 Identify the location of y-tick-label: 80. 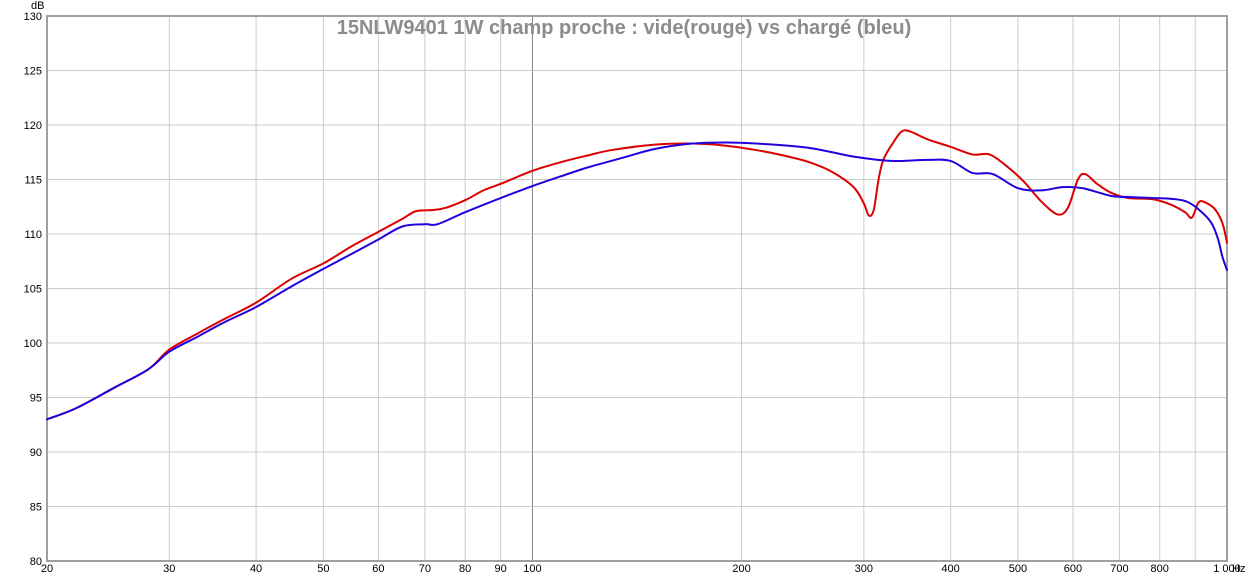
(36, 562).